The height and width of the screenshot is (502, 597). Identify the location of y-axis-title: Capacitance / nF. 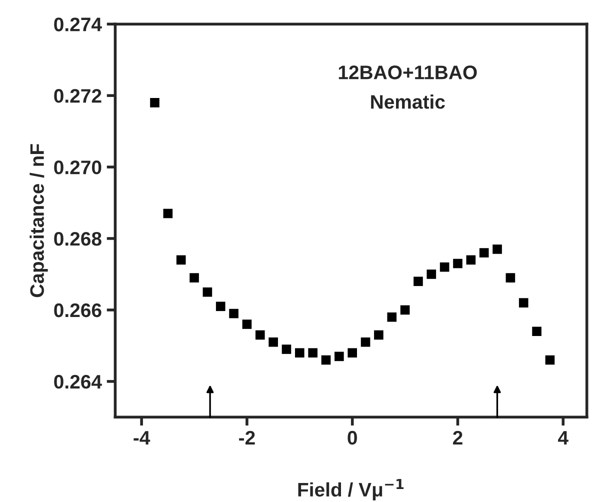
(39, 221).